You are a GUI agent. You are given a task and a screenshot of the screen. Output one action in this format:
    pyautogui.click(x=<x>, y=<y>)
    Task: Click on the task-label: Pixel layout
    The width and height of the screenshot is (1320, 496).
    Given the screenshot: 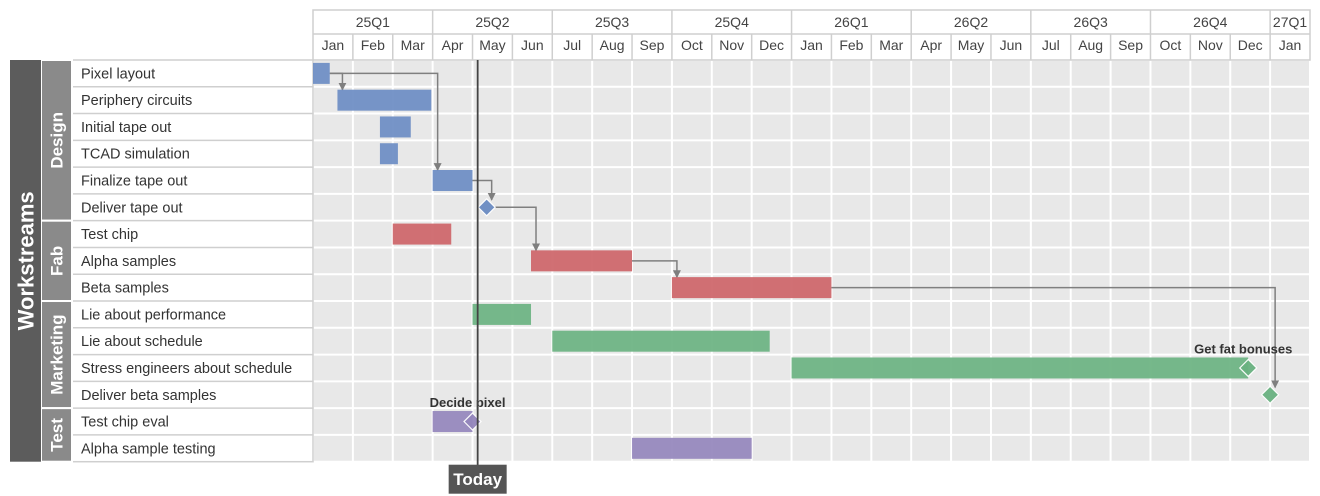 What is the action you would take?
    pyautogui.click(x=118, y=74)
    